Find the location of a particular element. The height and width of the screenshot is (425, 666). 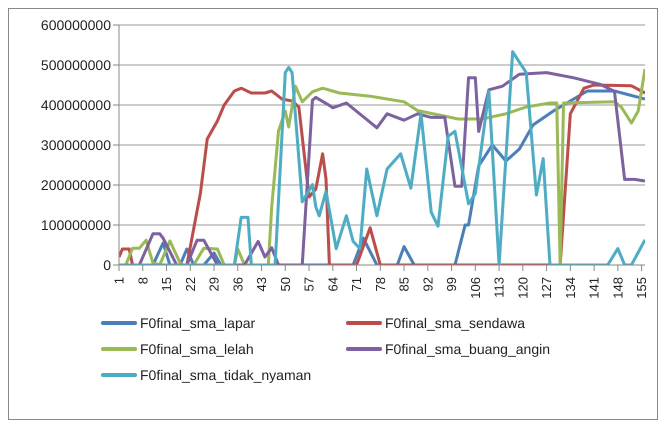

x-tick-label: 64 is located at coordinates (332, 284).